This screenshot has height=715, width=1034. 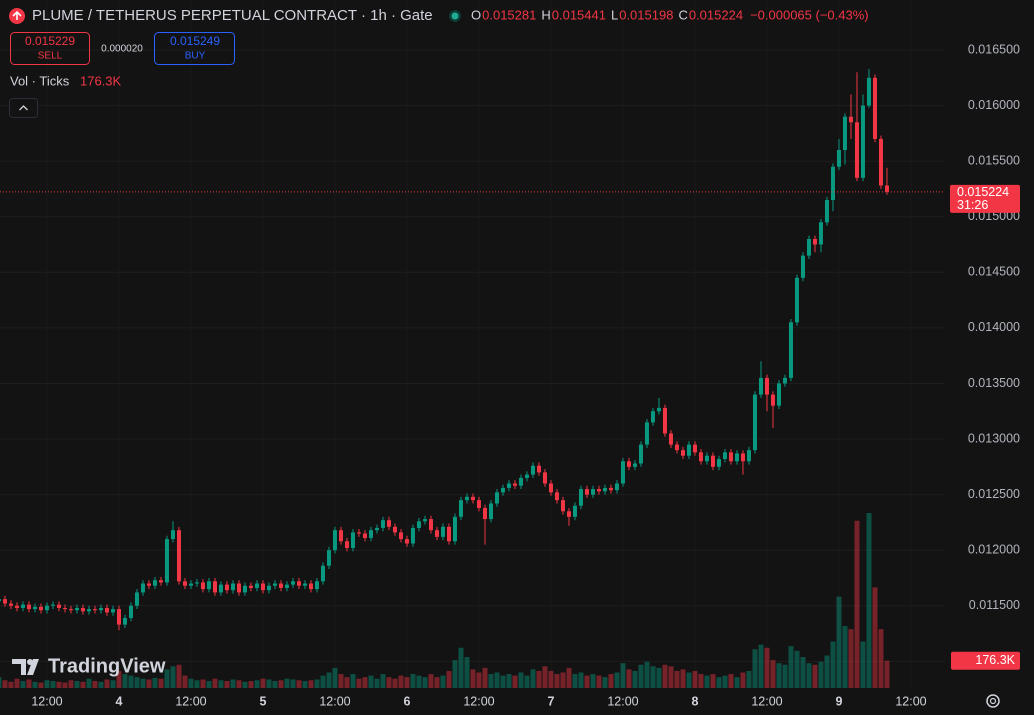 What do you see at coordinates (994, 272) in the screenshot?
I see `y-tick-label: 0.014500` at bounding box center [994, 272].